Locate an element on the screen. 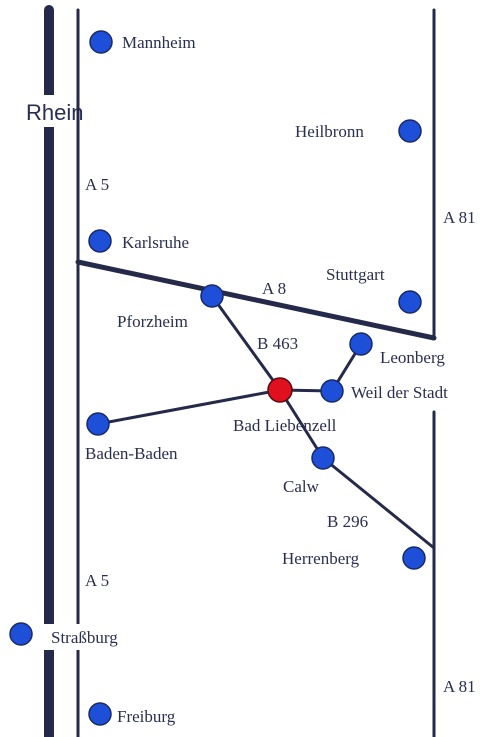  baden-baden-road is located at coordinates (189, 407).